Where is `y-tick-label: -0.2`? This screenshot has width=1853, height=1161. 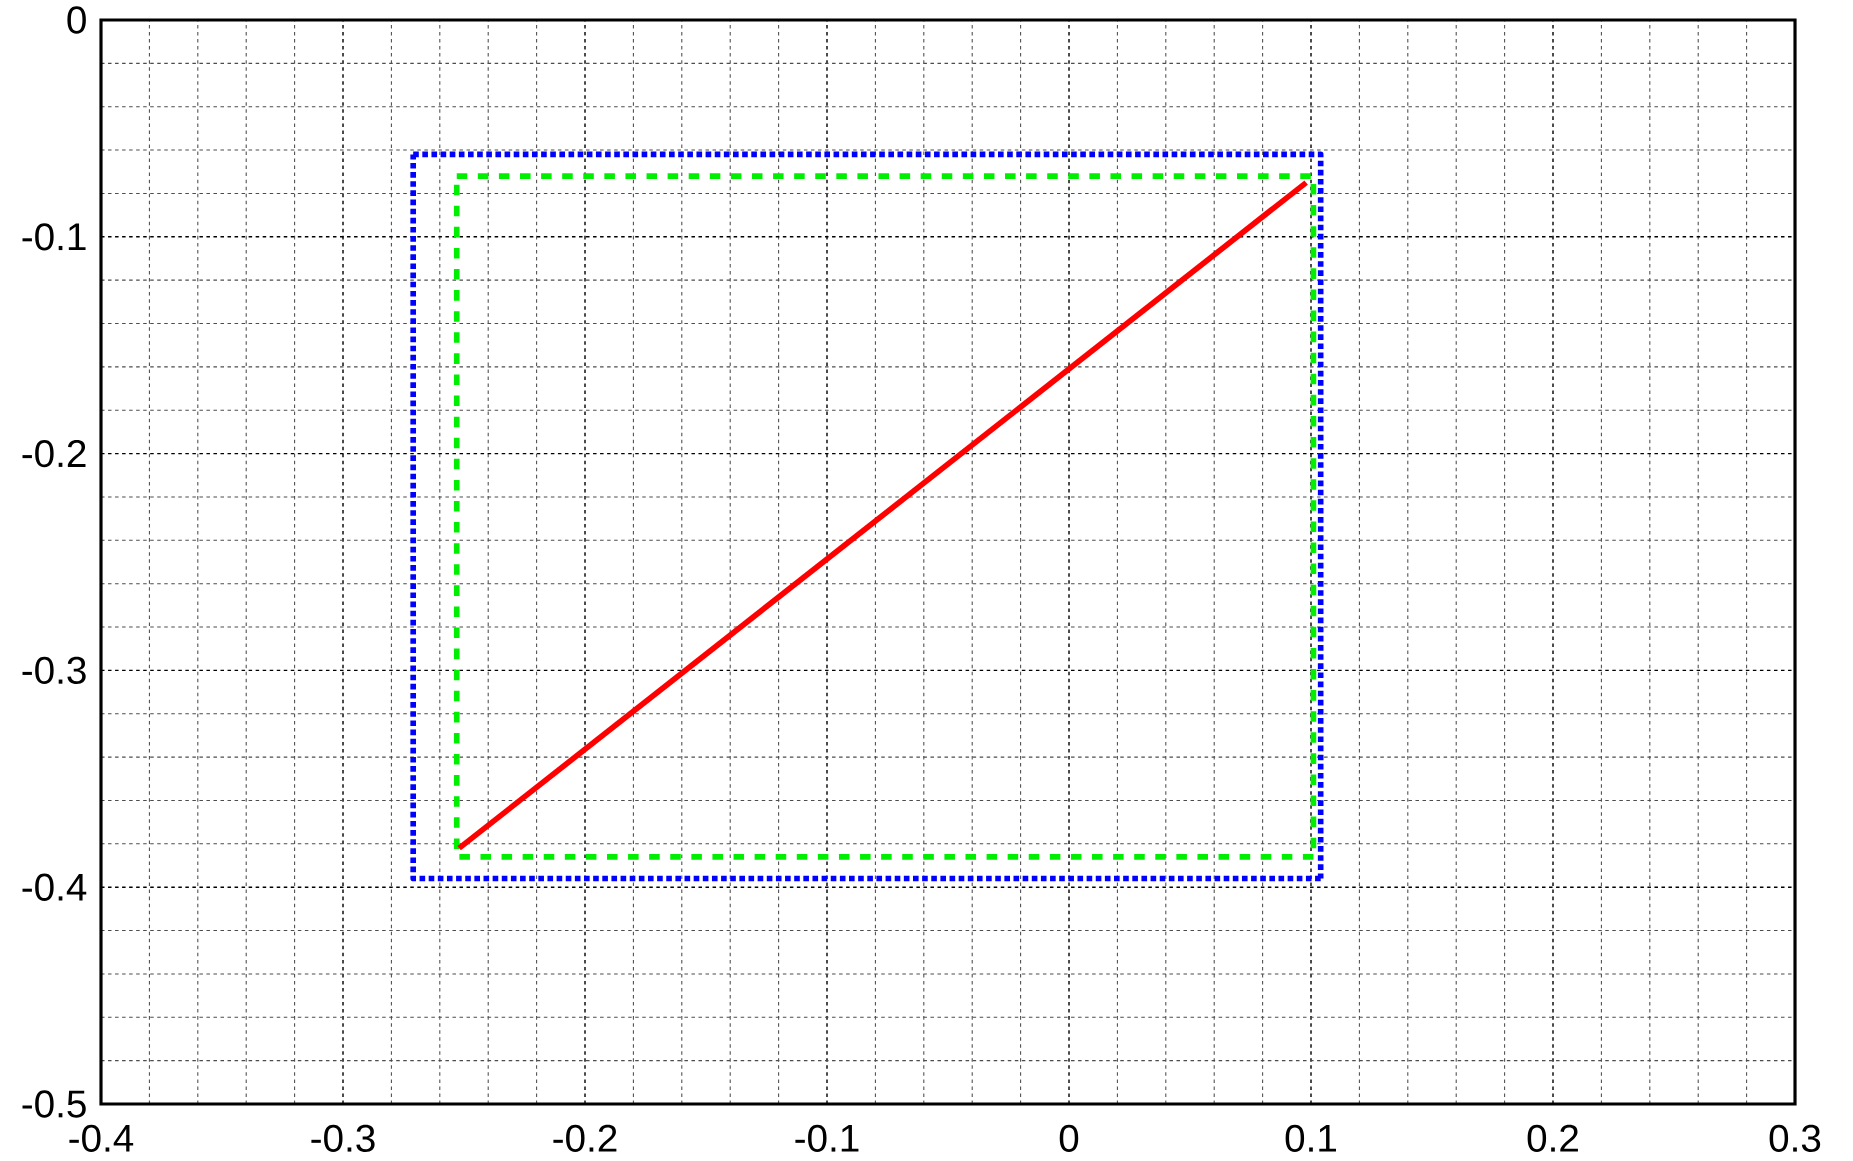
y-tick-label: -0.2 is located at coordinates (54, 453).